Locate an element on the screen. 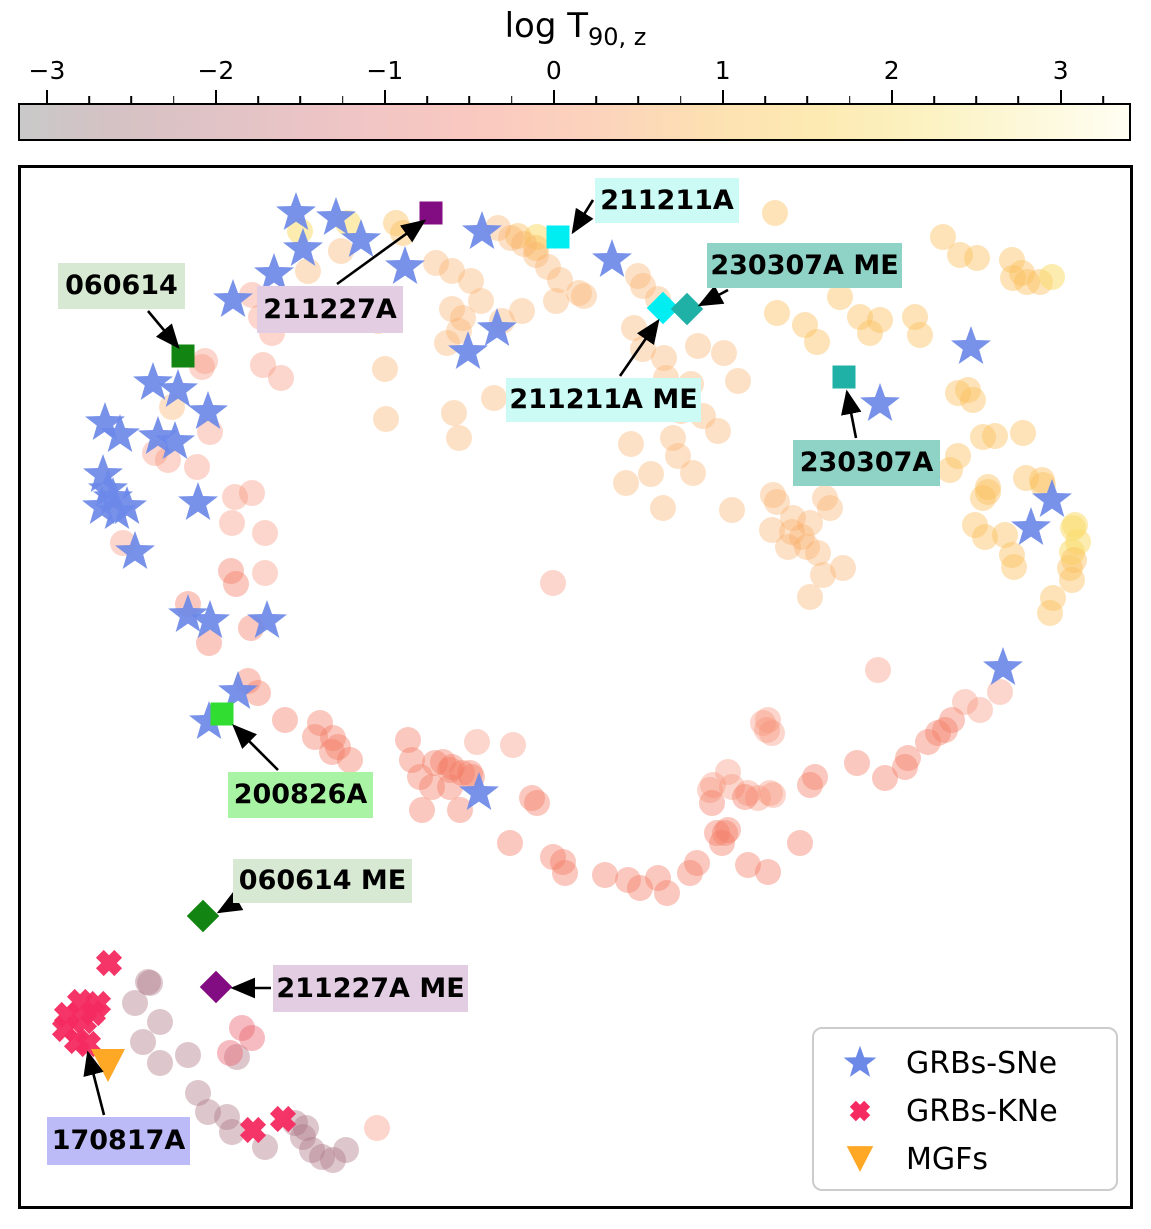 The height and width of the screenshot is (1229, 1151). legend-item-grbs-kne: GRBs-KNe is located at coordinates (965, 1111).